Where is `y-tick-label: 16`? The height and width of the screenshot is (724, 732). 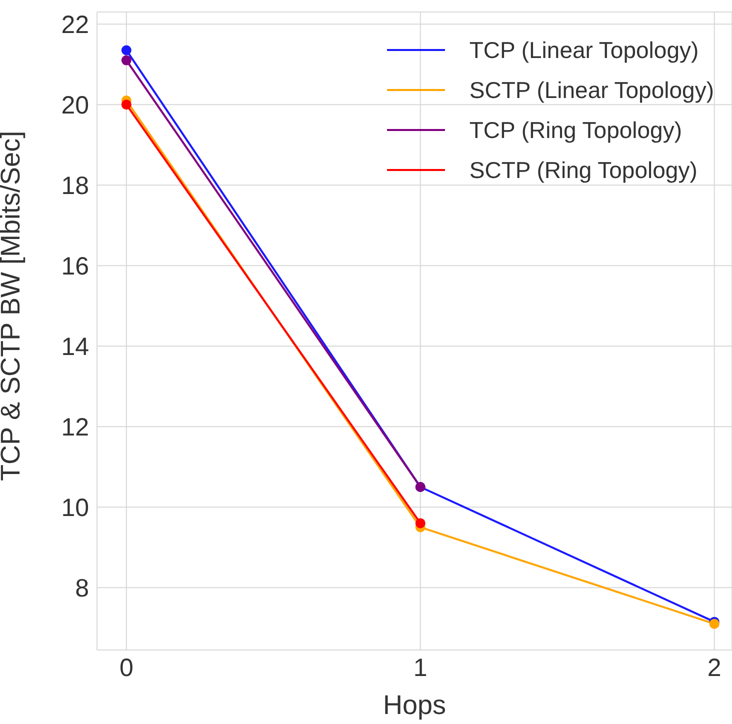
y-tick-label: 16 is located at coordinates (75, 266).